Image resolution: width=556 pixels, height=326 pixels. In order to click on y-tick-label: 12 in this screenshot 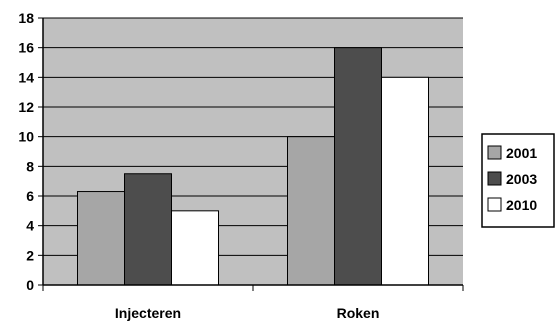, I will do `click(26, 107)`.